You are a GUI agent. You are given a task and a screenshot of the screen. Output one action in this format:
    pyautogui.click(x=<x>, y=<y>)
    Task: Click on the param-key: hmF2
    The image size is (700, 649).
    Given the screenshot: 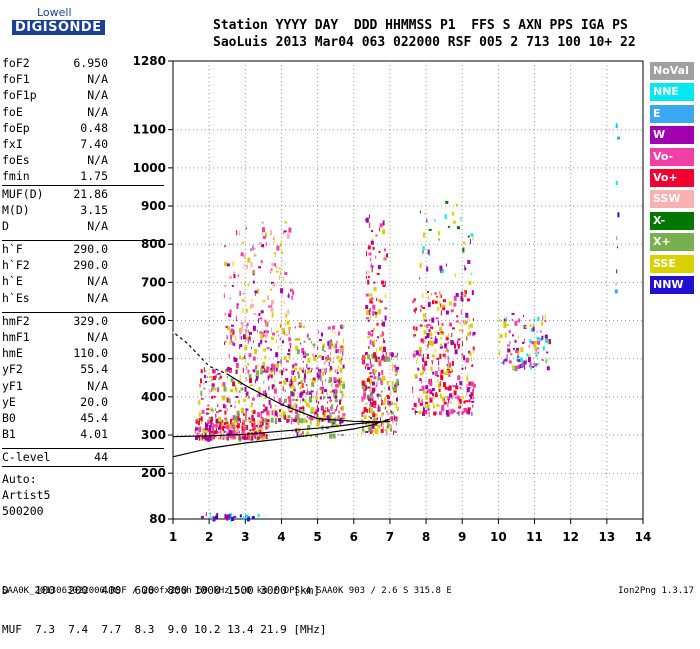 What is the action you would take?
    pyautogui.click(x=16, y=320)
    